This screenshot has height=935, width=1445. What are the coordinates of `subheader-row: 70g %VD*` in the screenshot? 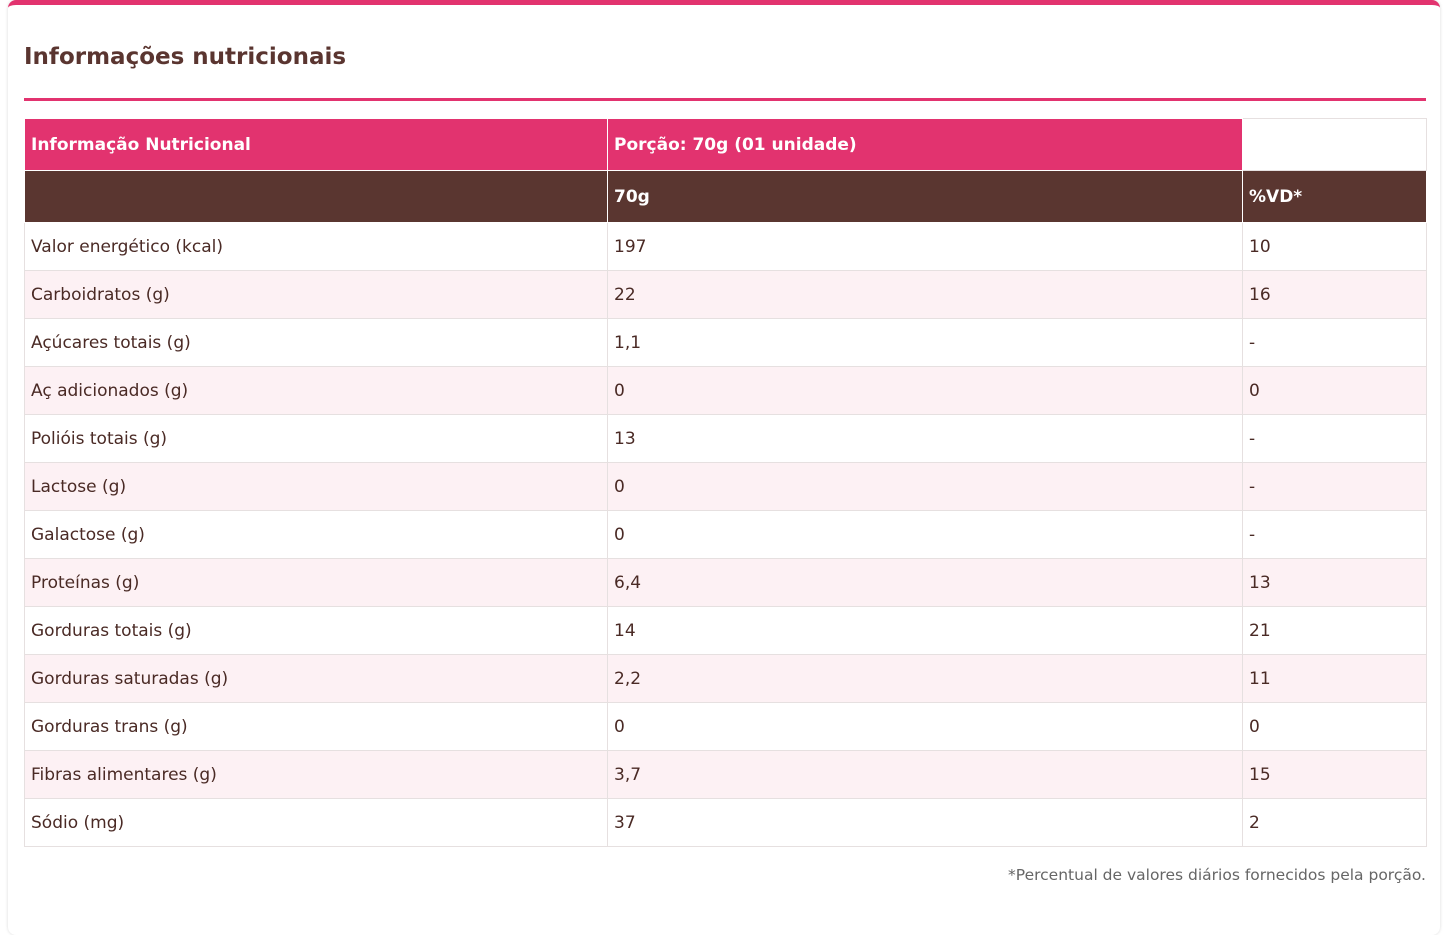 It's located at (725, 196).